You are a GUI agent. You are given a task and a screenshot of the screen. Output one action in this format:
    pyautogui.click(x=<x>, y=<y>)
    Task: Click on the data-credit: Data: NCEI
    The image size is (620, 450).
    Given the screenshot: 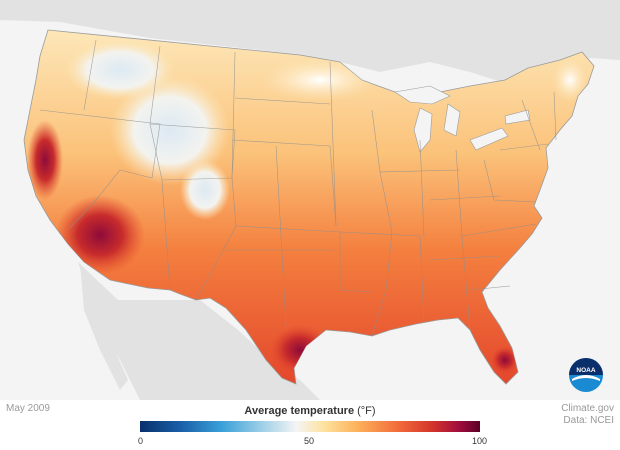 What is the action you would take?
    pyautogui.click(x=588, y=420)
    